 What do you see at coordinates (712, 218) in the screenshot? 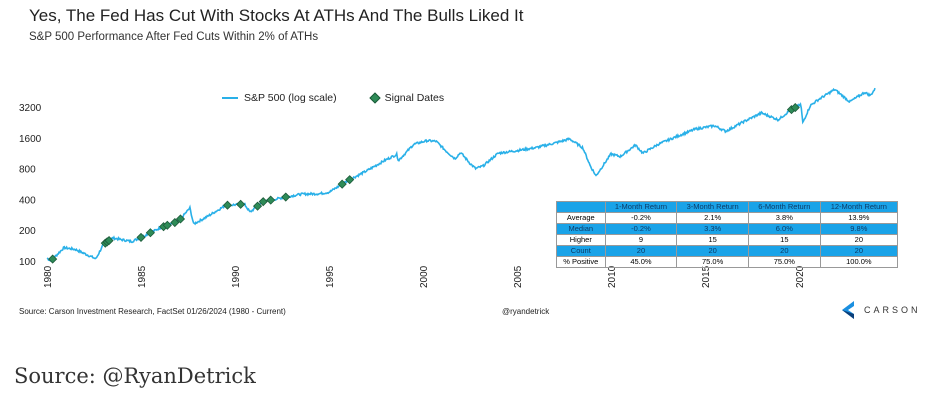
I see `table-cell: 2.1%` at bounding box center [712, 218].